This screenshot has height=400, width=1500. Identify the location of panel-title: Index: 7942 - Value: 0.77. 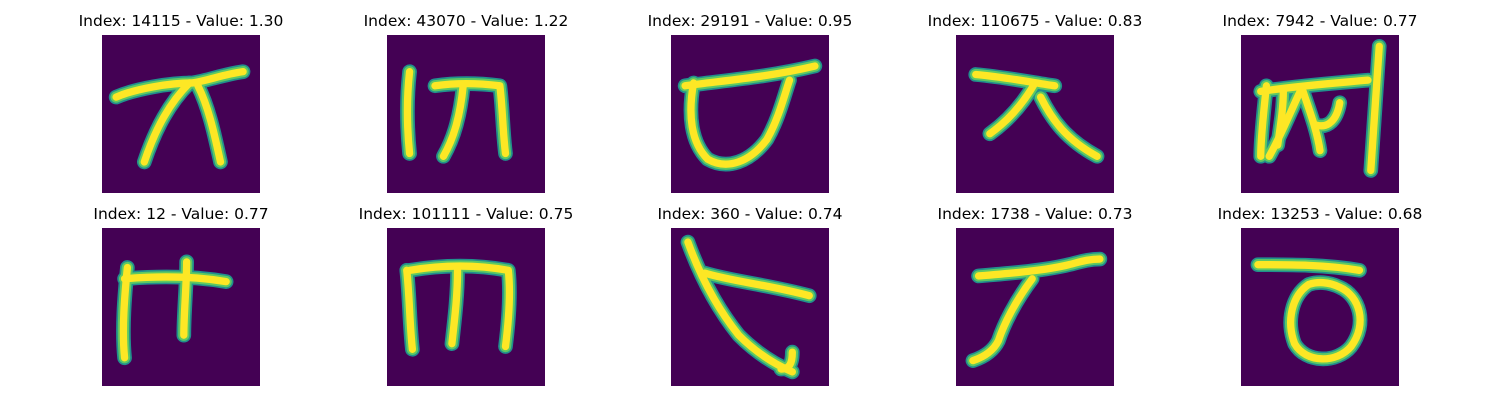
(1320, 21).